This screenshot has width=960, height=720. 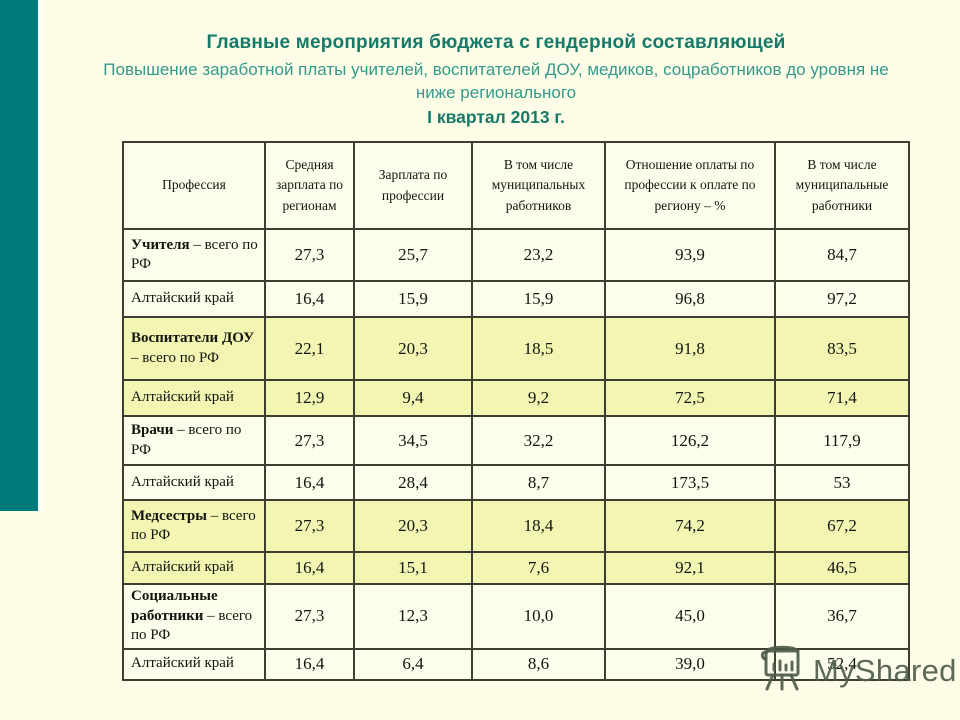 I want to click on column-header: Профессия, so click(x=194, y=185).